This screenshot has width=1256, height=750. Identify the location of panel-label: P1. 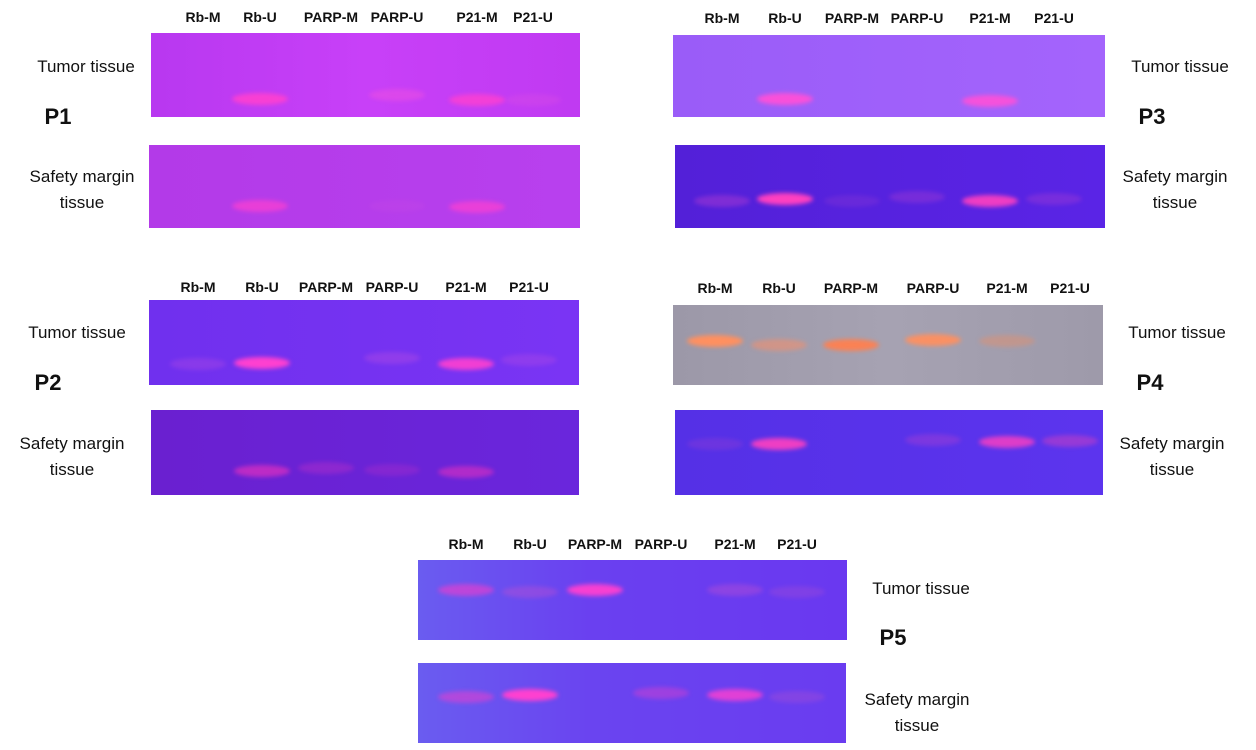
(58, 116).